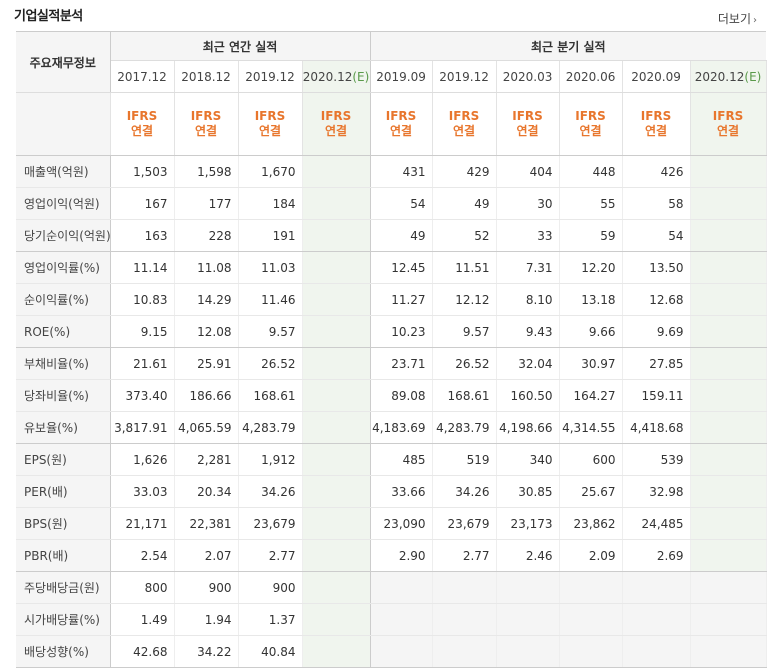 The width and height of the screenshot is (775, 668). What do you see at coordinates (270, 523) in the screenshot?
I see `annual-value-cell: 23,679` at bounding box center [270, 523].